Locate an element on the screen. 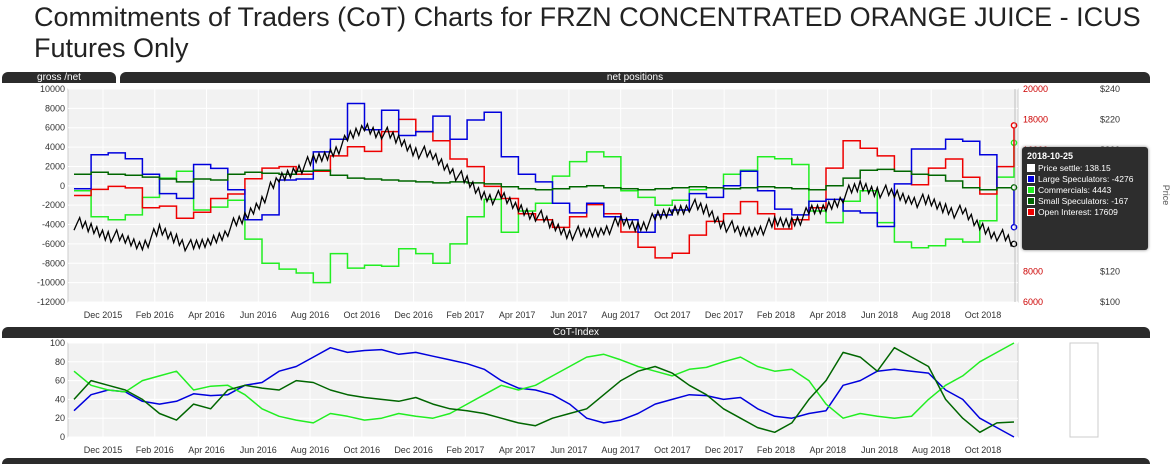  main-x-tick-label: Dec 2016 is located at coordinates (413, 315).